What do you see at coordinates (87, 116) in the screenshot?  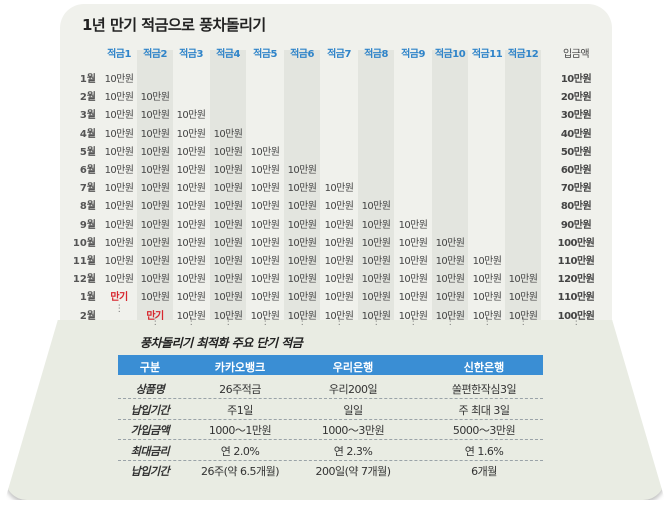 I see `month-label: 3월` at bounding box center [87, 116].